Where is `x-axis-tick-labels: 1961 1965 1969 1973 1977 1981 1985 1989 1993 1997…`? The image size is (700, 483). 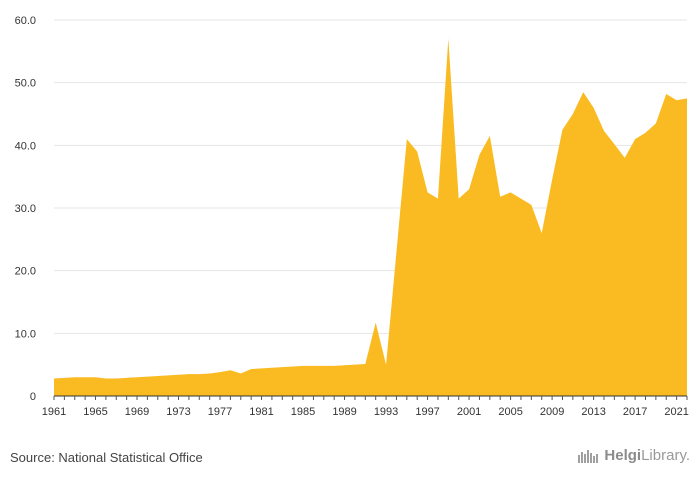
x-axis-tick-labels: 1961 1965 1969 1973 1977 1981 1985 1989 1993 1997… is located at coordinates (365, 412).